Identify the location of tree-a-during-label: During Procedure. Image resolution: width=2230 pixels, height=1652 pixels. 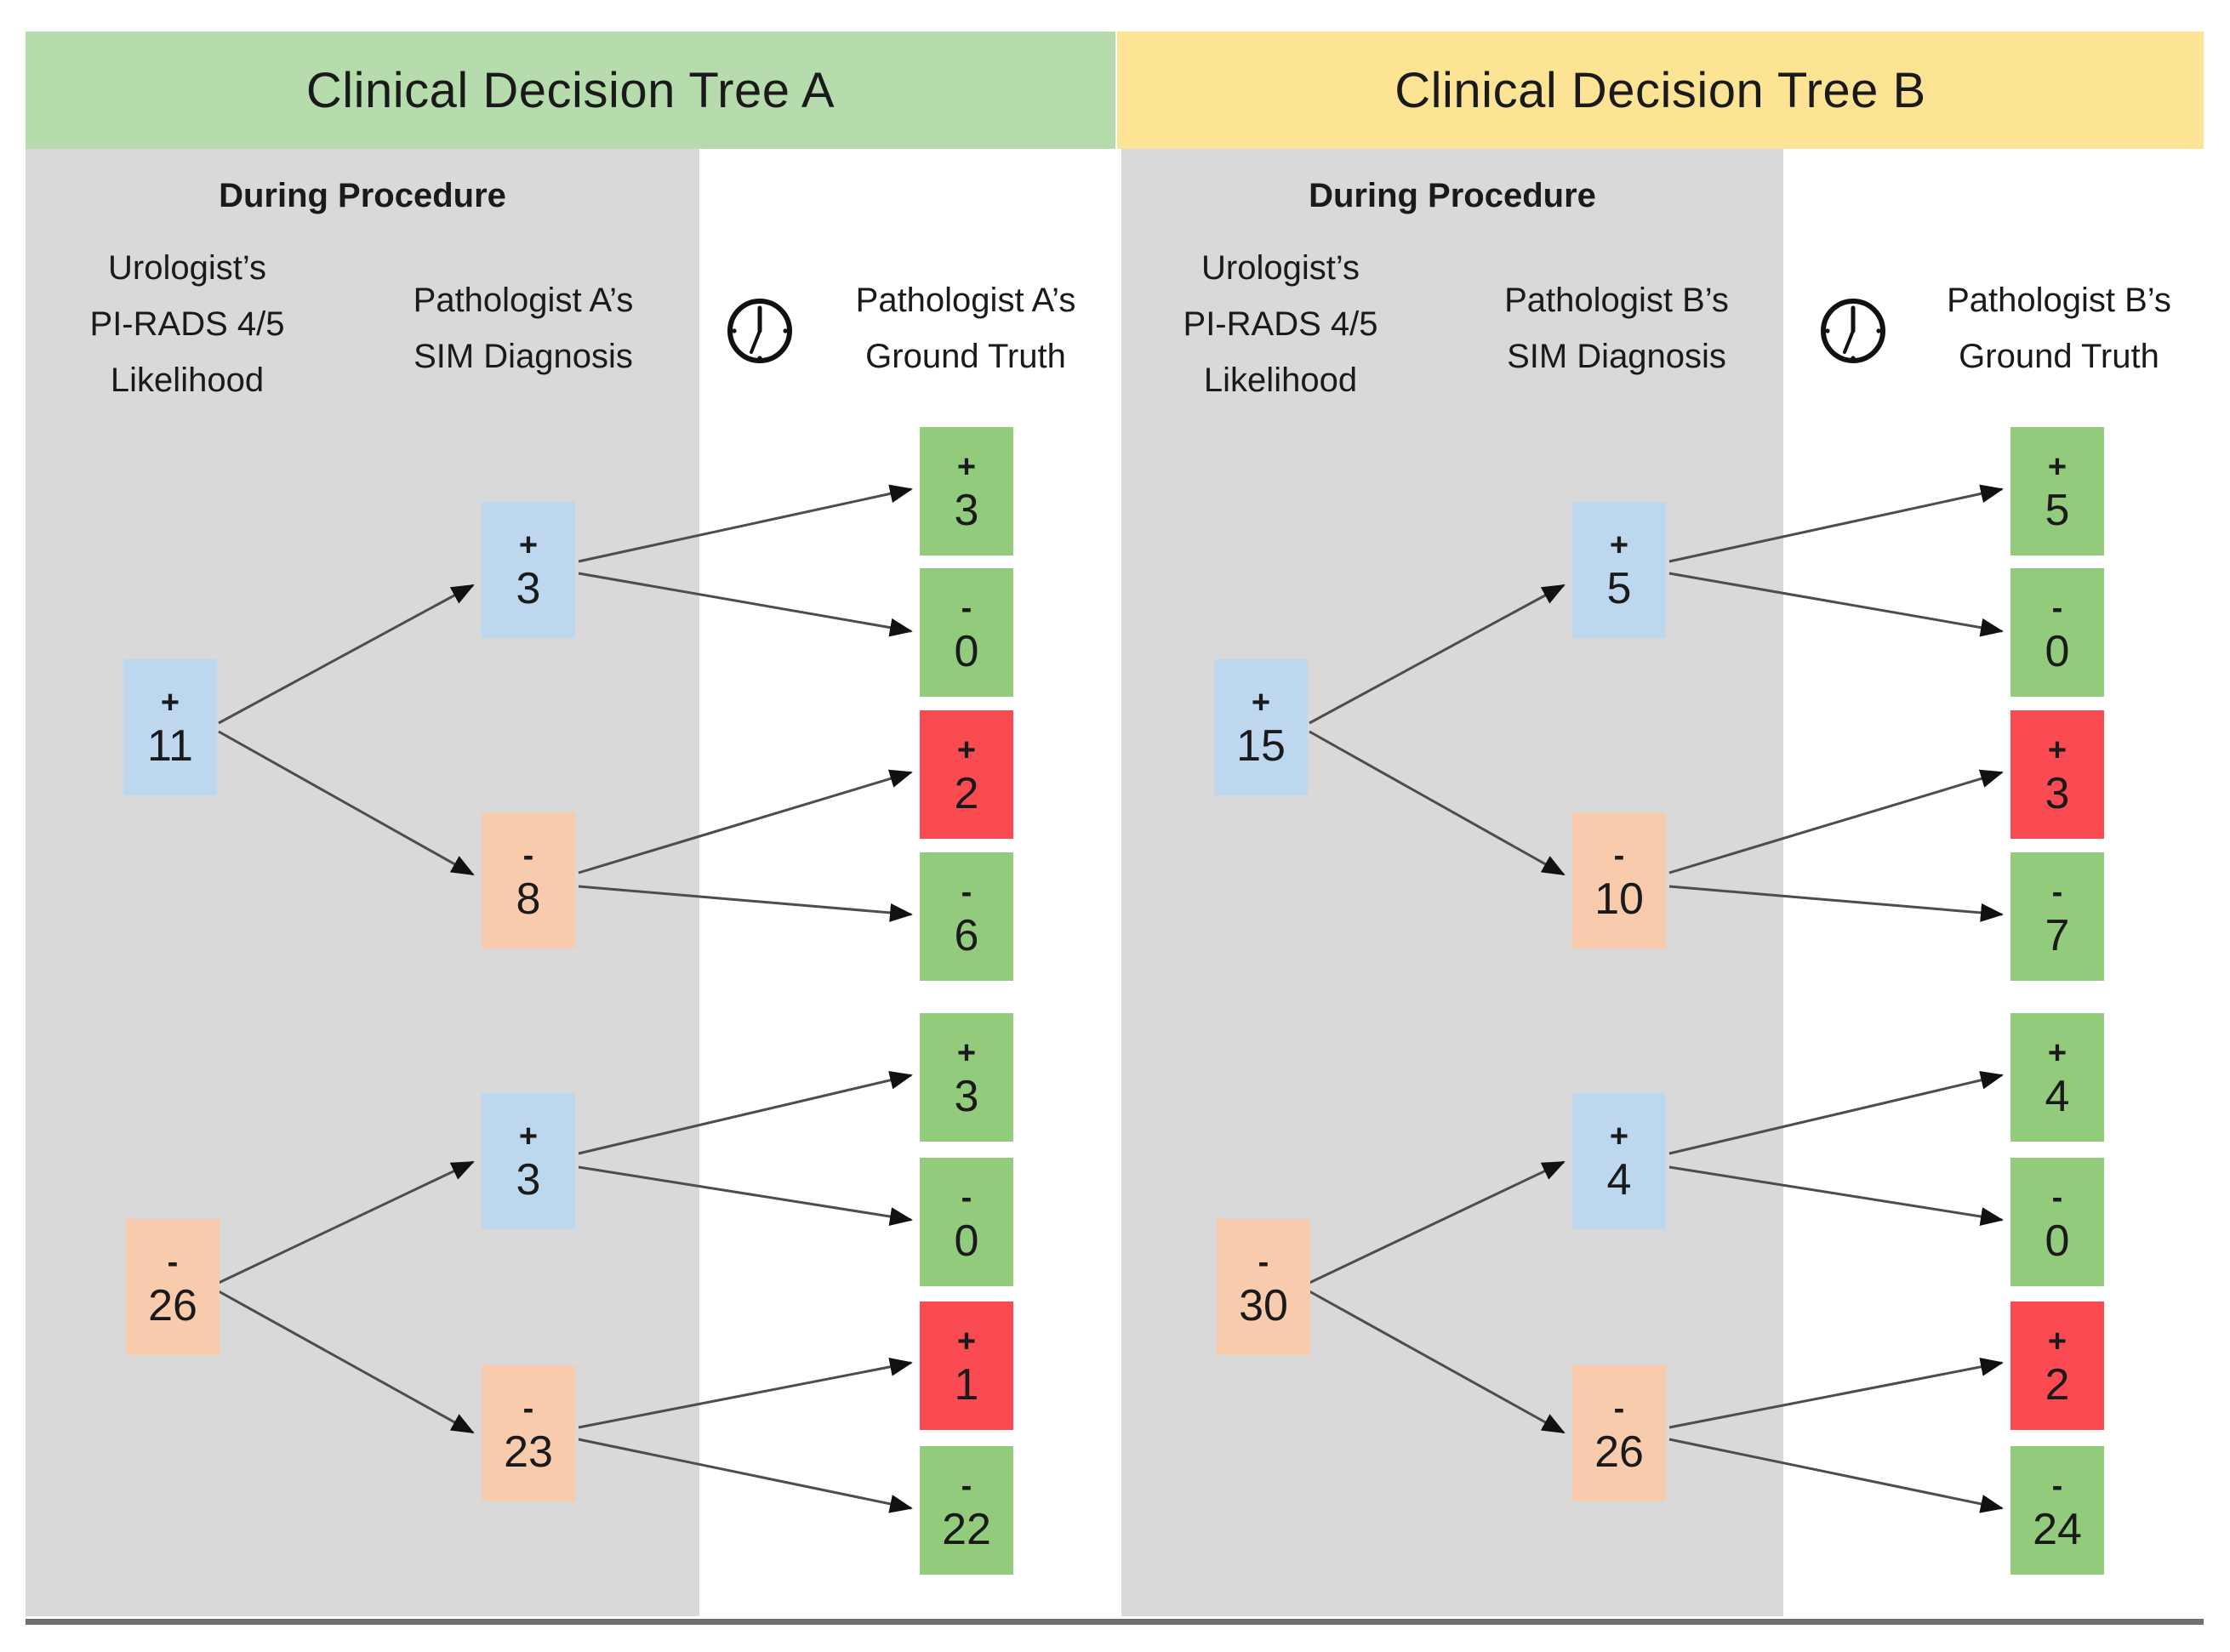
(362, 195).